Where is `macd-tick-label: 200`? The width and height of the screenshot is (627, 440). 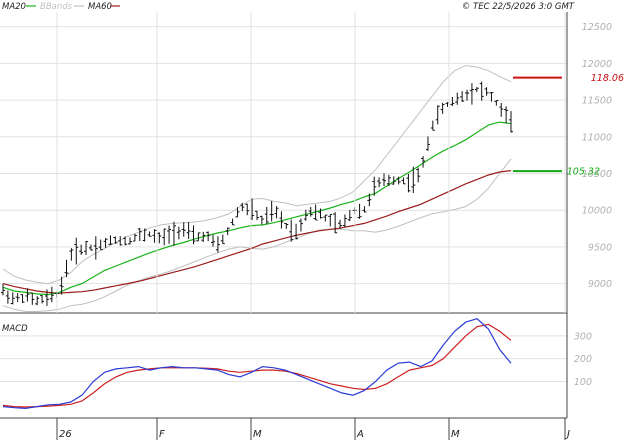
macd-tick-label: 200 is located at coordinates (583, 359).